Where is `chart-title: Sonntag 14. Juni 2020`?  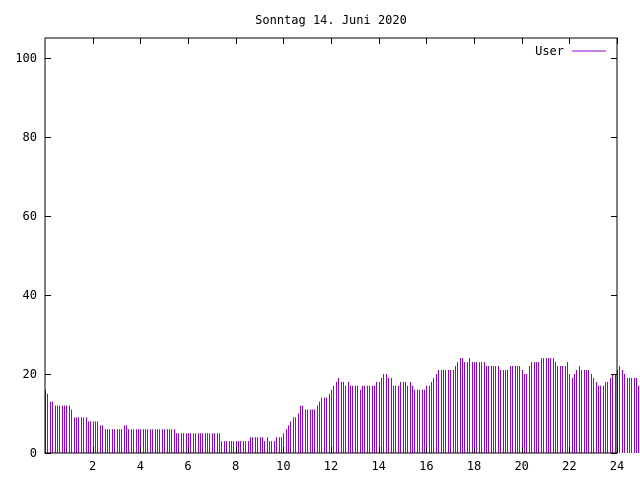
chart-title: Sonntag 14. Juni 2020 is located at coordinates (331, 20).